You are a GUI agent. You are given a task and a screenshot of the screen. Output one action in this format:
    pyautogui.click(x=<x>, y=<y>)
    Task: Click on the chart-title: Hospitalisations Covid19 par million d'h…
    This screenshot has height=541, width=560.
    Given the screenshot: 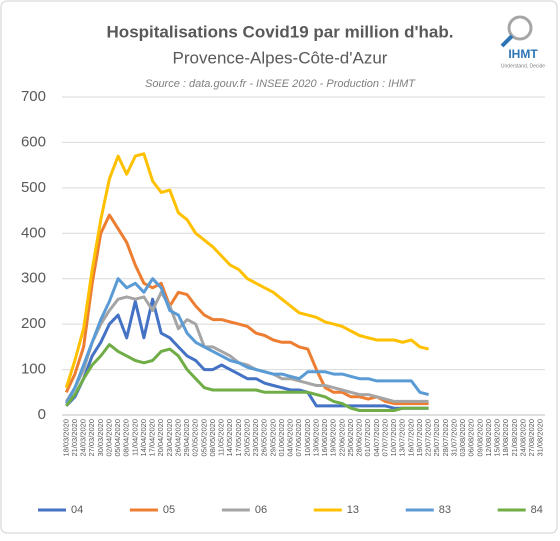 What is the action you would take?
    pyautogui.click(x=280, y=31)
    